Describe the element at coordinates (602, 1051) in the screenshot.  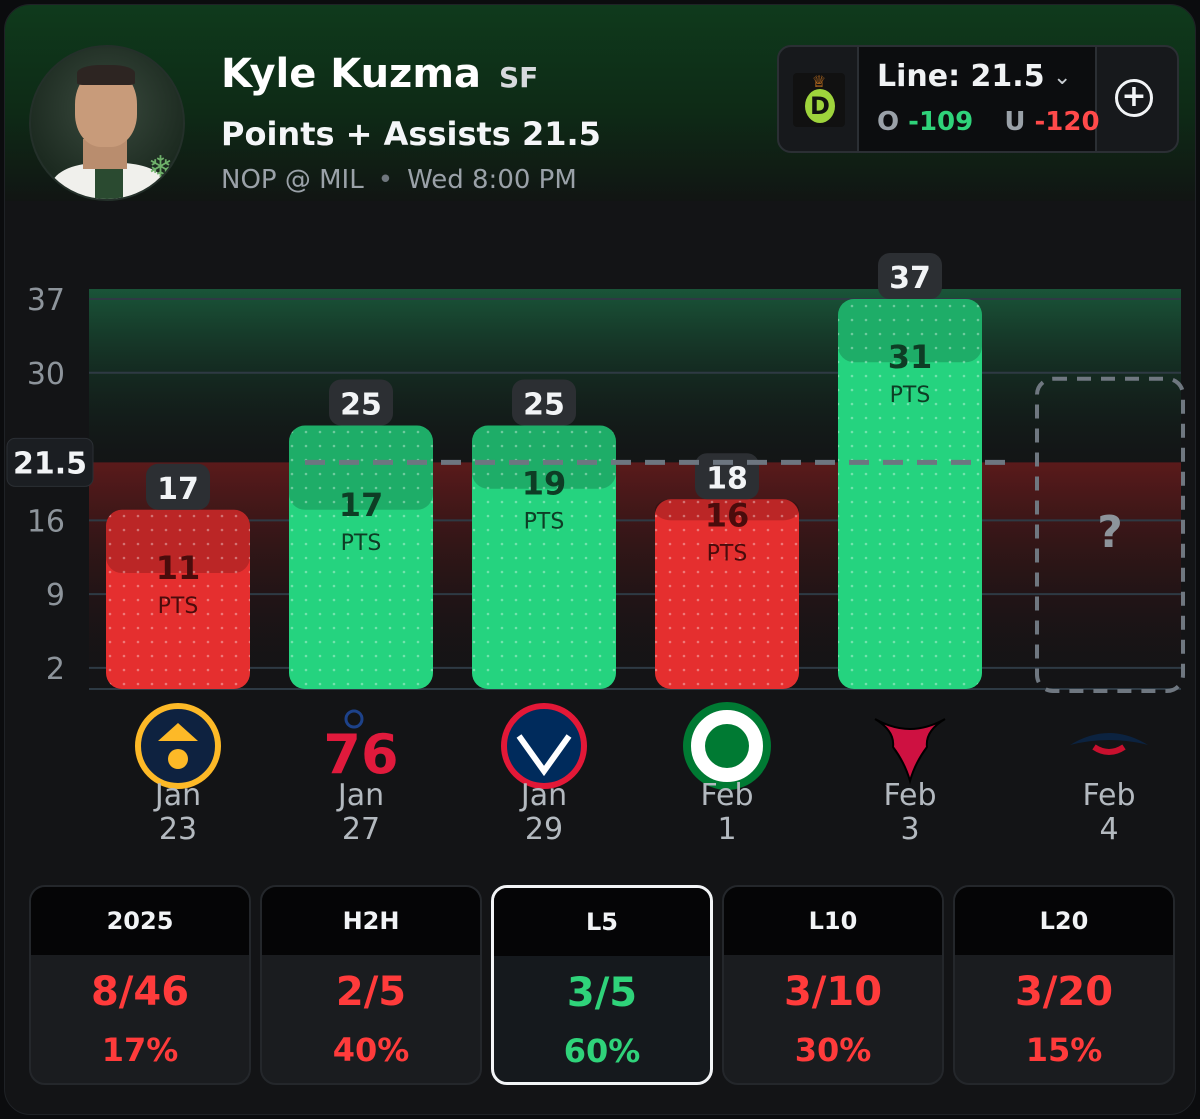
I see `stat-card-percentage: 60%` at that location.